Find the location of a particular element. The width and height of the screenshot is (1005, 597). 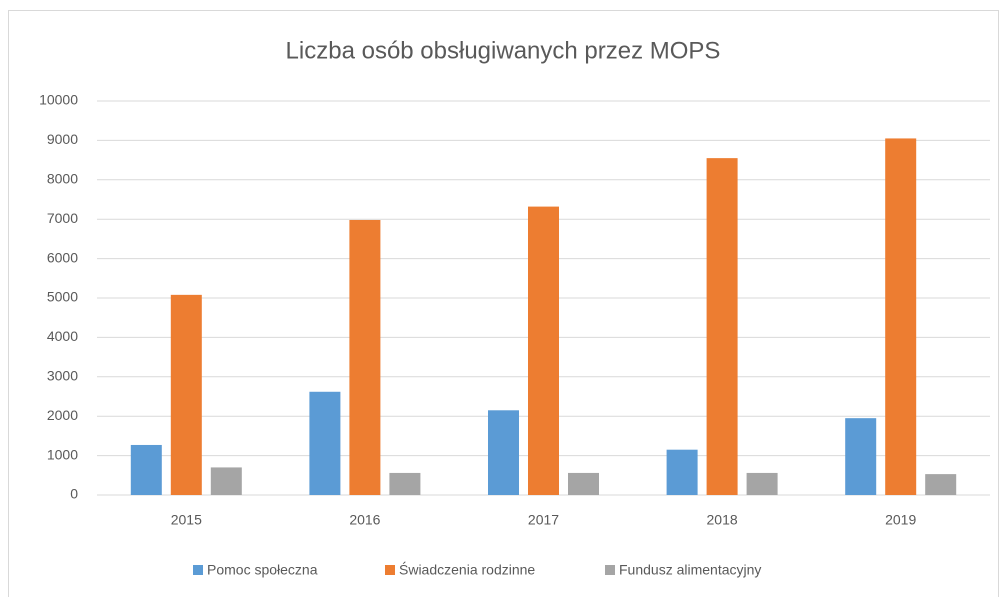

y-tick-label: 4000 is located at coordinates (62, 336).